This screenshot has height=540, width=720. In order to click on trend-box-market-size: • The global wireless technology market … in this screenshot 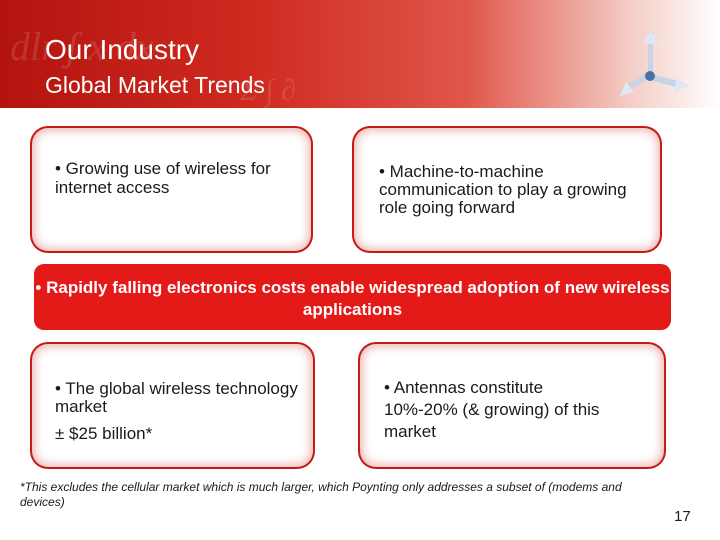, I will do `click(172, 405)`.